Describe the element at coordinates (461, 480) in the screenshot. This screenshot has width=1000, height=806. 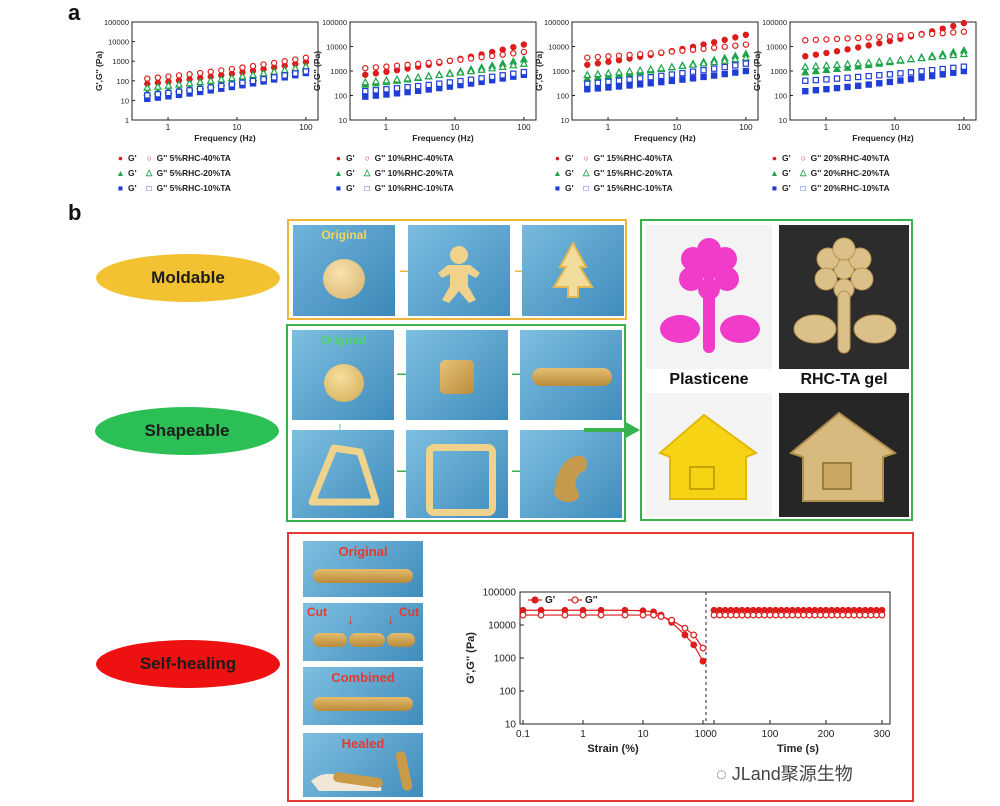
I see `square-ring` at that location.